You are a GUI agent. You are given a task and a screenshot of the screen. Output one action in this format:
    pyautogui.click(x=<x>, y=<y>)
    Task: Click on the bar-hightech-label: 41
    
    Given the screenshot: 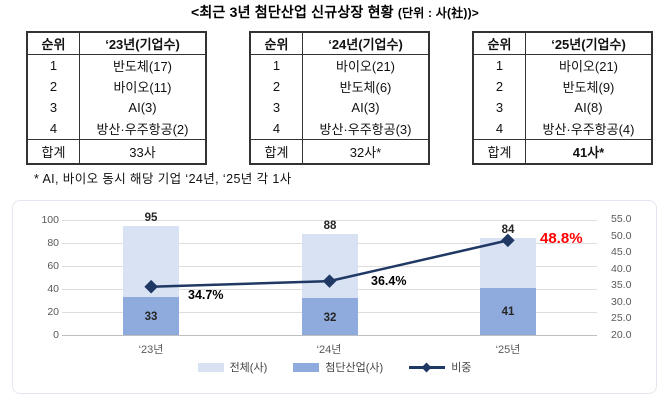 What is the action you would take?
    pyautogui.click(x=508, y=312)
    